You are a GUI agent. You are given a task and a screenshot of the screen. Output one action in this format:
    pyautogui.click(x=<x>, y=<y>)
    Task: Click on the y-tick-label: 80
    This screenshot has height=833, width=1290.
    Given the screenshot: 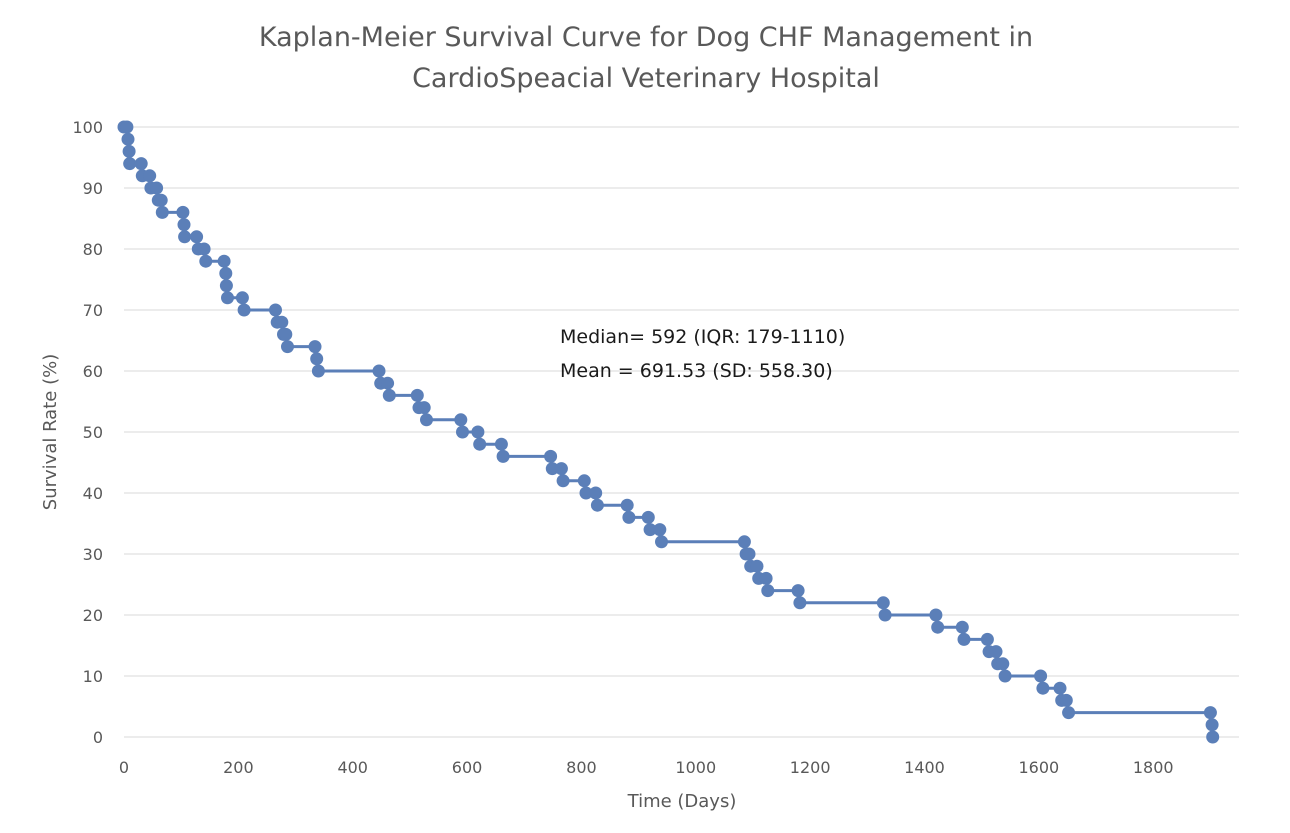 What is the action you would take?
    pyautogui.click(x=93, y=249)
    